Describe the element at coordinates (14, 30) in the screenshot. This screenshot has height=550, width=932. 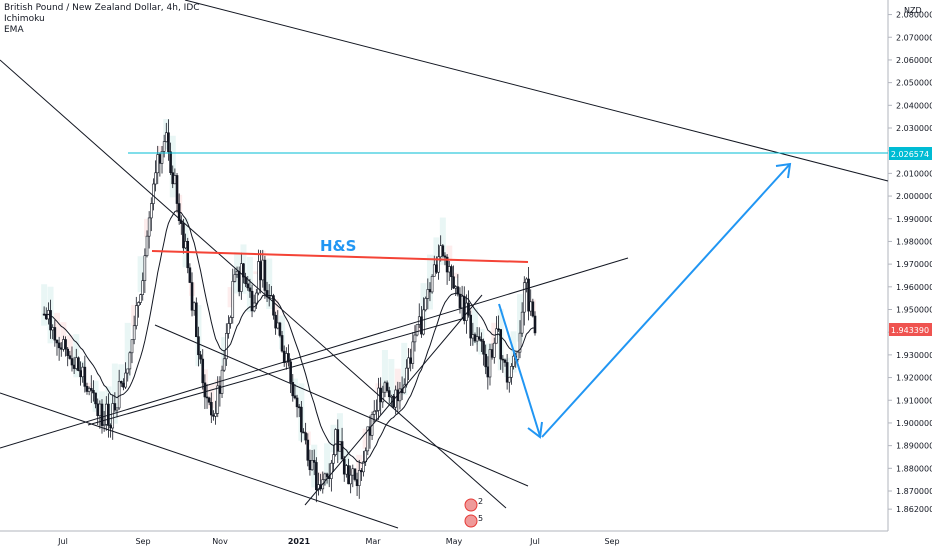
I see `indicator-ema: EMA` at that location.